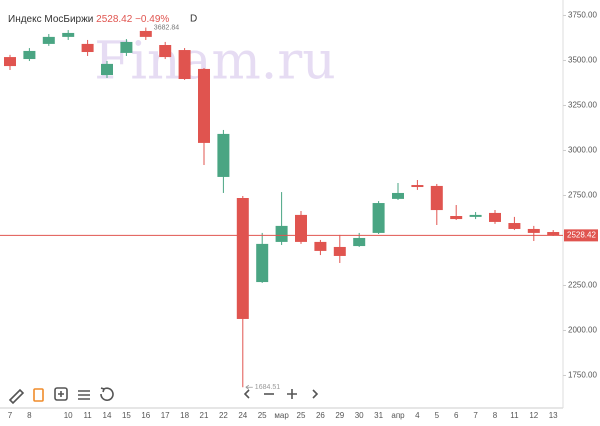 This screenshot has width=600, height=426. What do you see at coordinates (582, 375) in the screenshot?
I see `y-tick-label: 1750.00` at bounding box center [582, 375].